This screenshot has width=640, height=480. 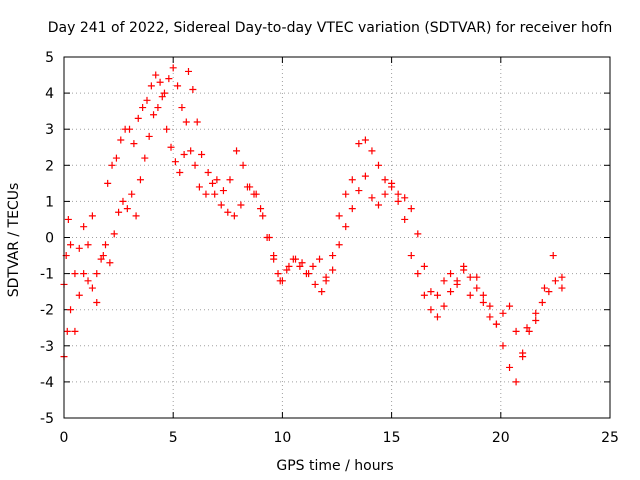 I want to click on y-tick-label: -4, so click(x=47, y=383).